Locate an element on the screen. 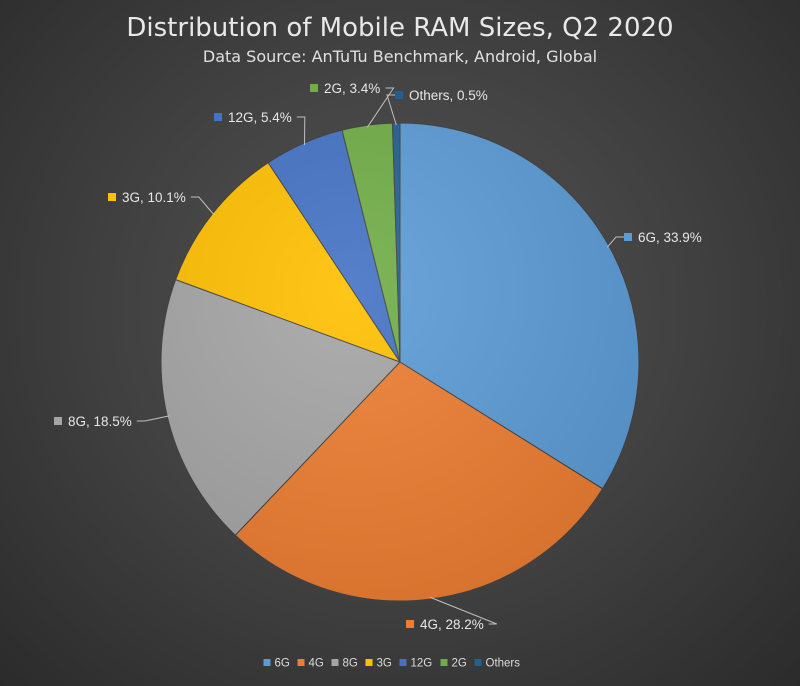 Image resolution: width=800 pixels, height=686 pixels. data-label-6g: 6G, 33.9% is located at coordinates (670, 237).